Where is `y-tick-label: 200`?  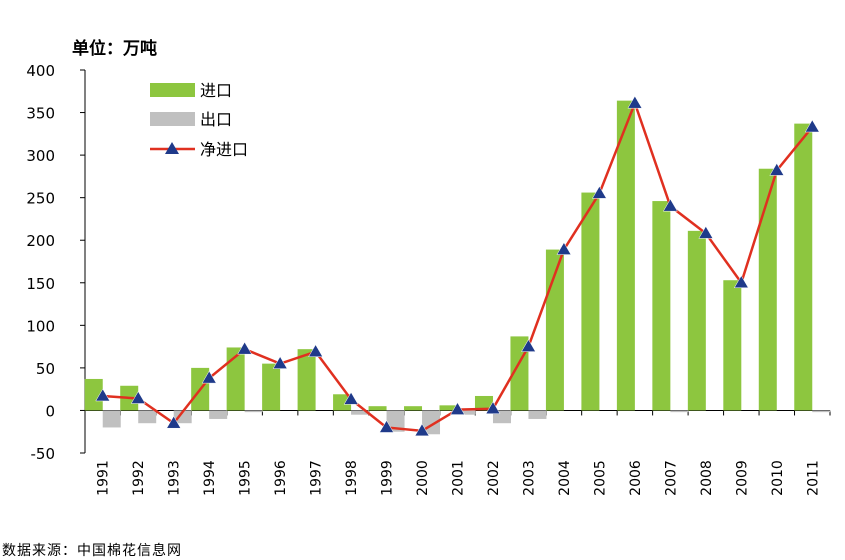
y-tick-label: 200 is located at coordinates (40, 241).